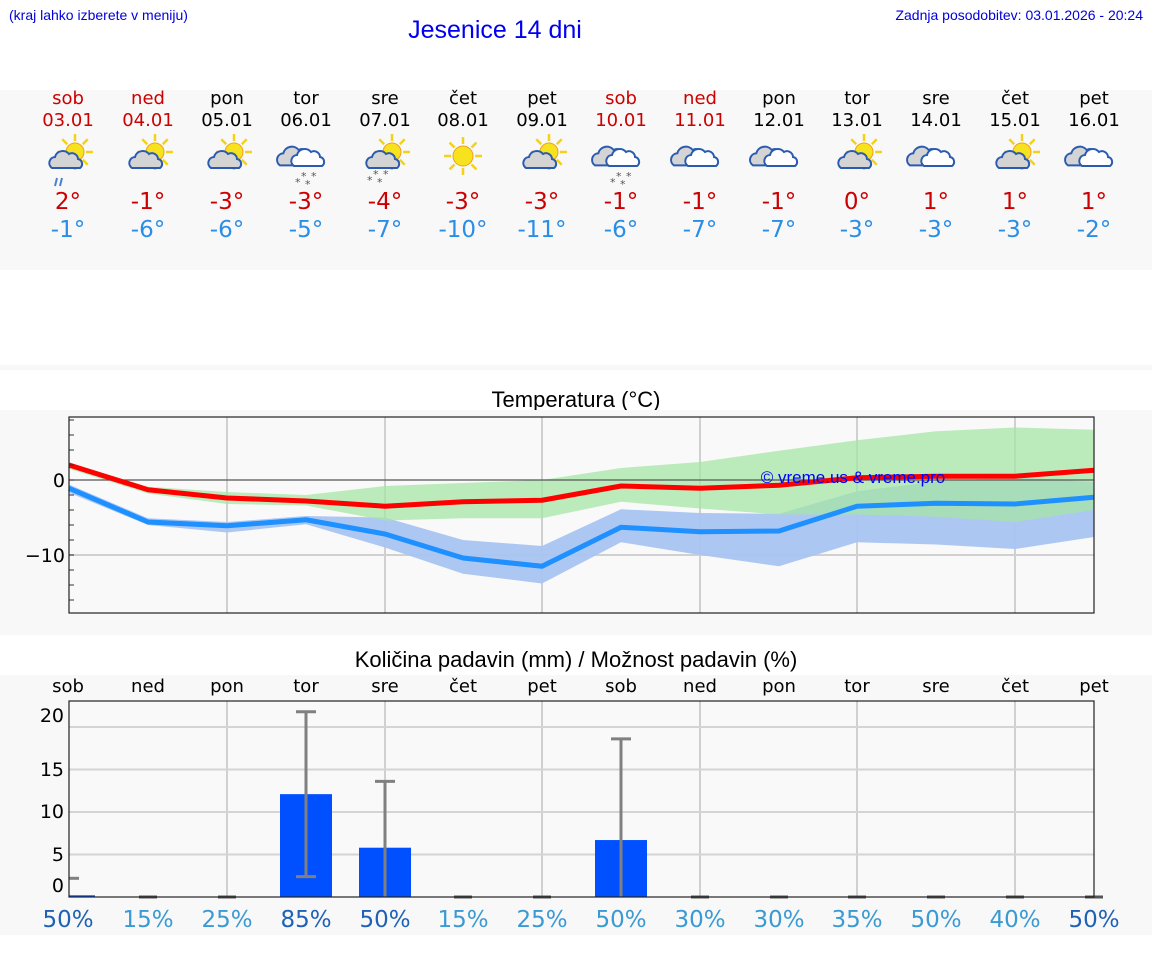  I want to click on watermark: © vreme.us & vreme.pro, so click(853, 477).